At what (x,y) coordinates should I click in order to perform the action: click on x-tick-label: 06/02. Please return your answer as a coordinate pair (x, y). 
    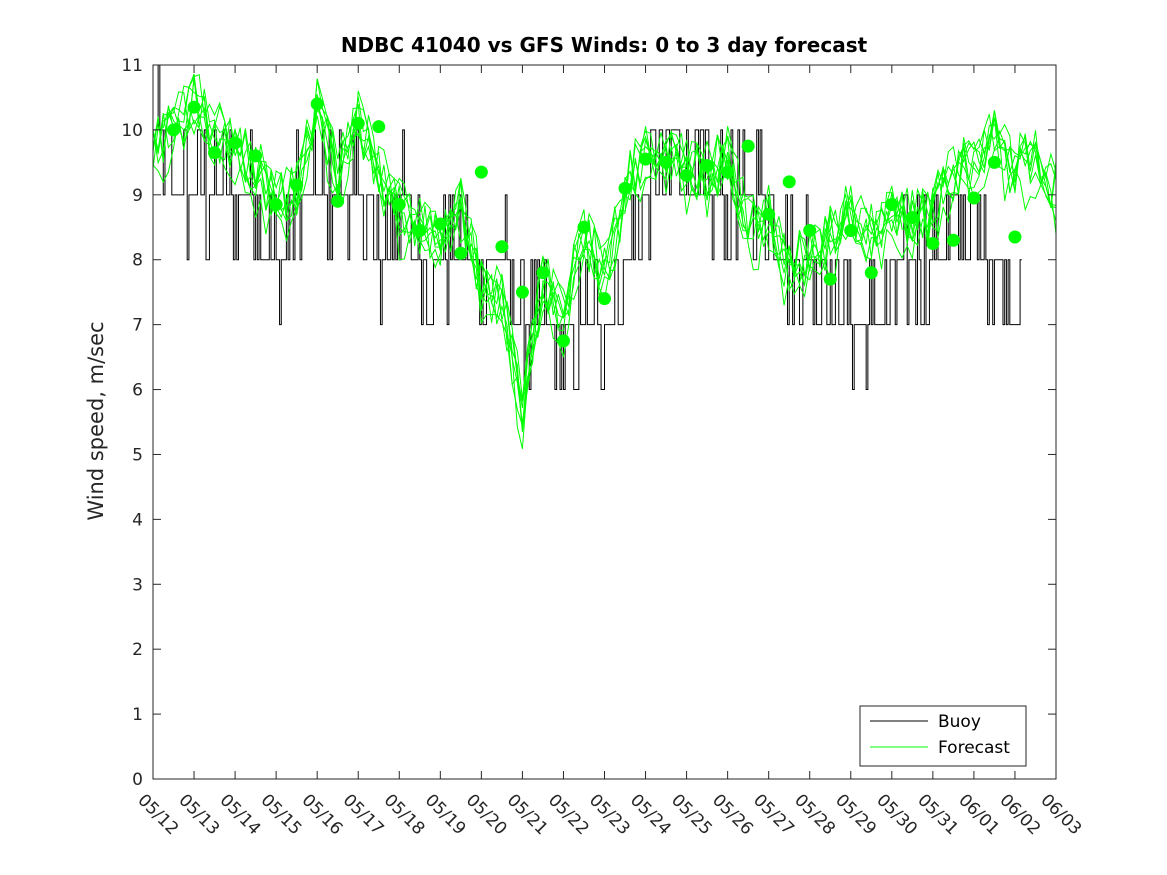
    Looking at the image, I should click on (1019, 814).